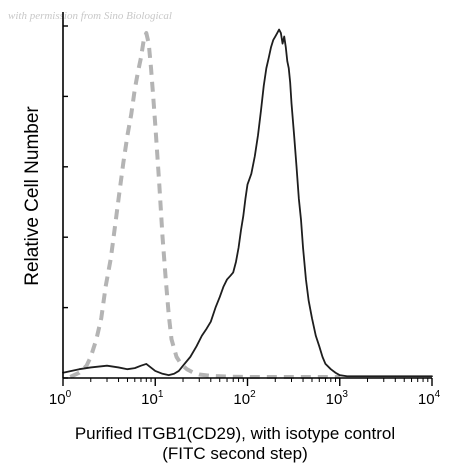 The image size is (450, 470). I want to click on x-tick-label: 10², so click(244, 398).